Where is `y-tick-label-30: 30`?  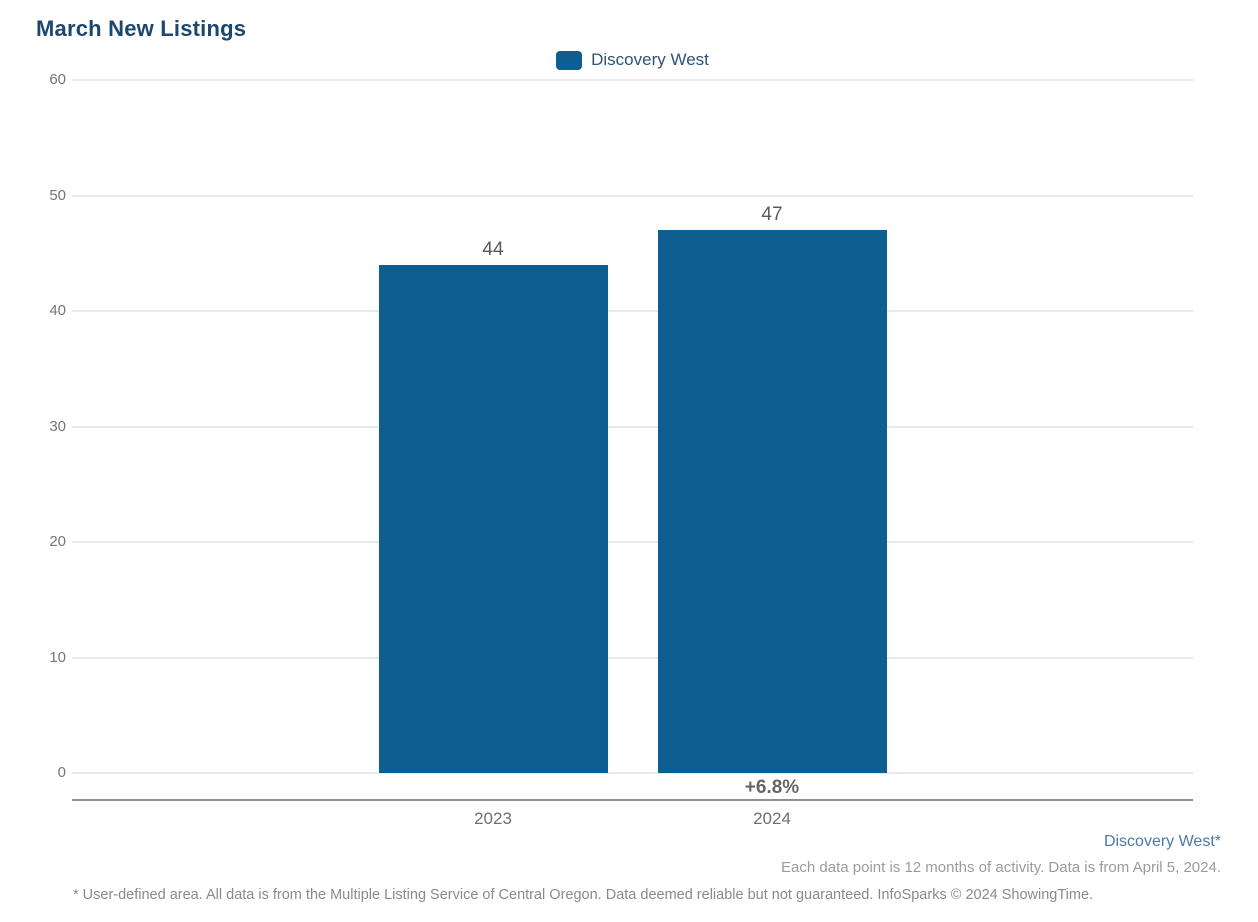
y-tick-label-30: 30 is located at coordinates (57, 426).